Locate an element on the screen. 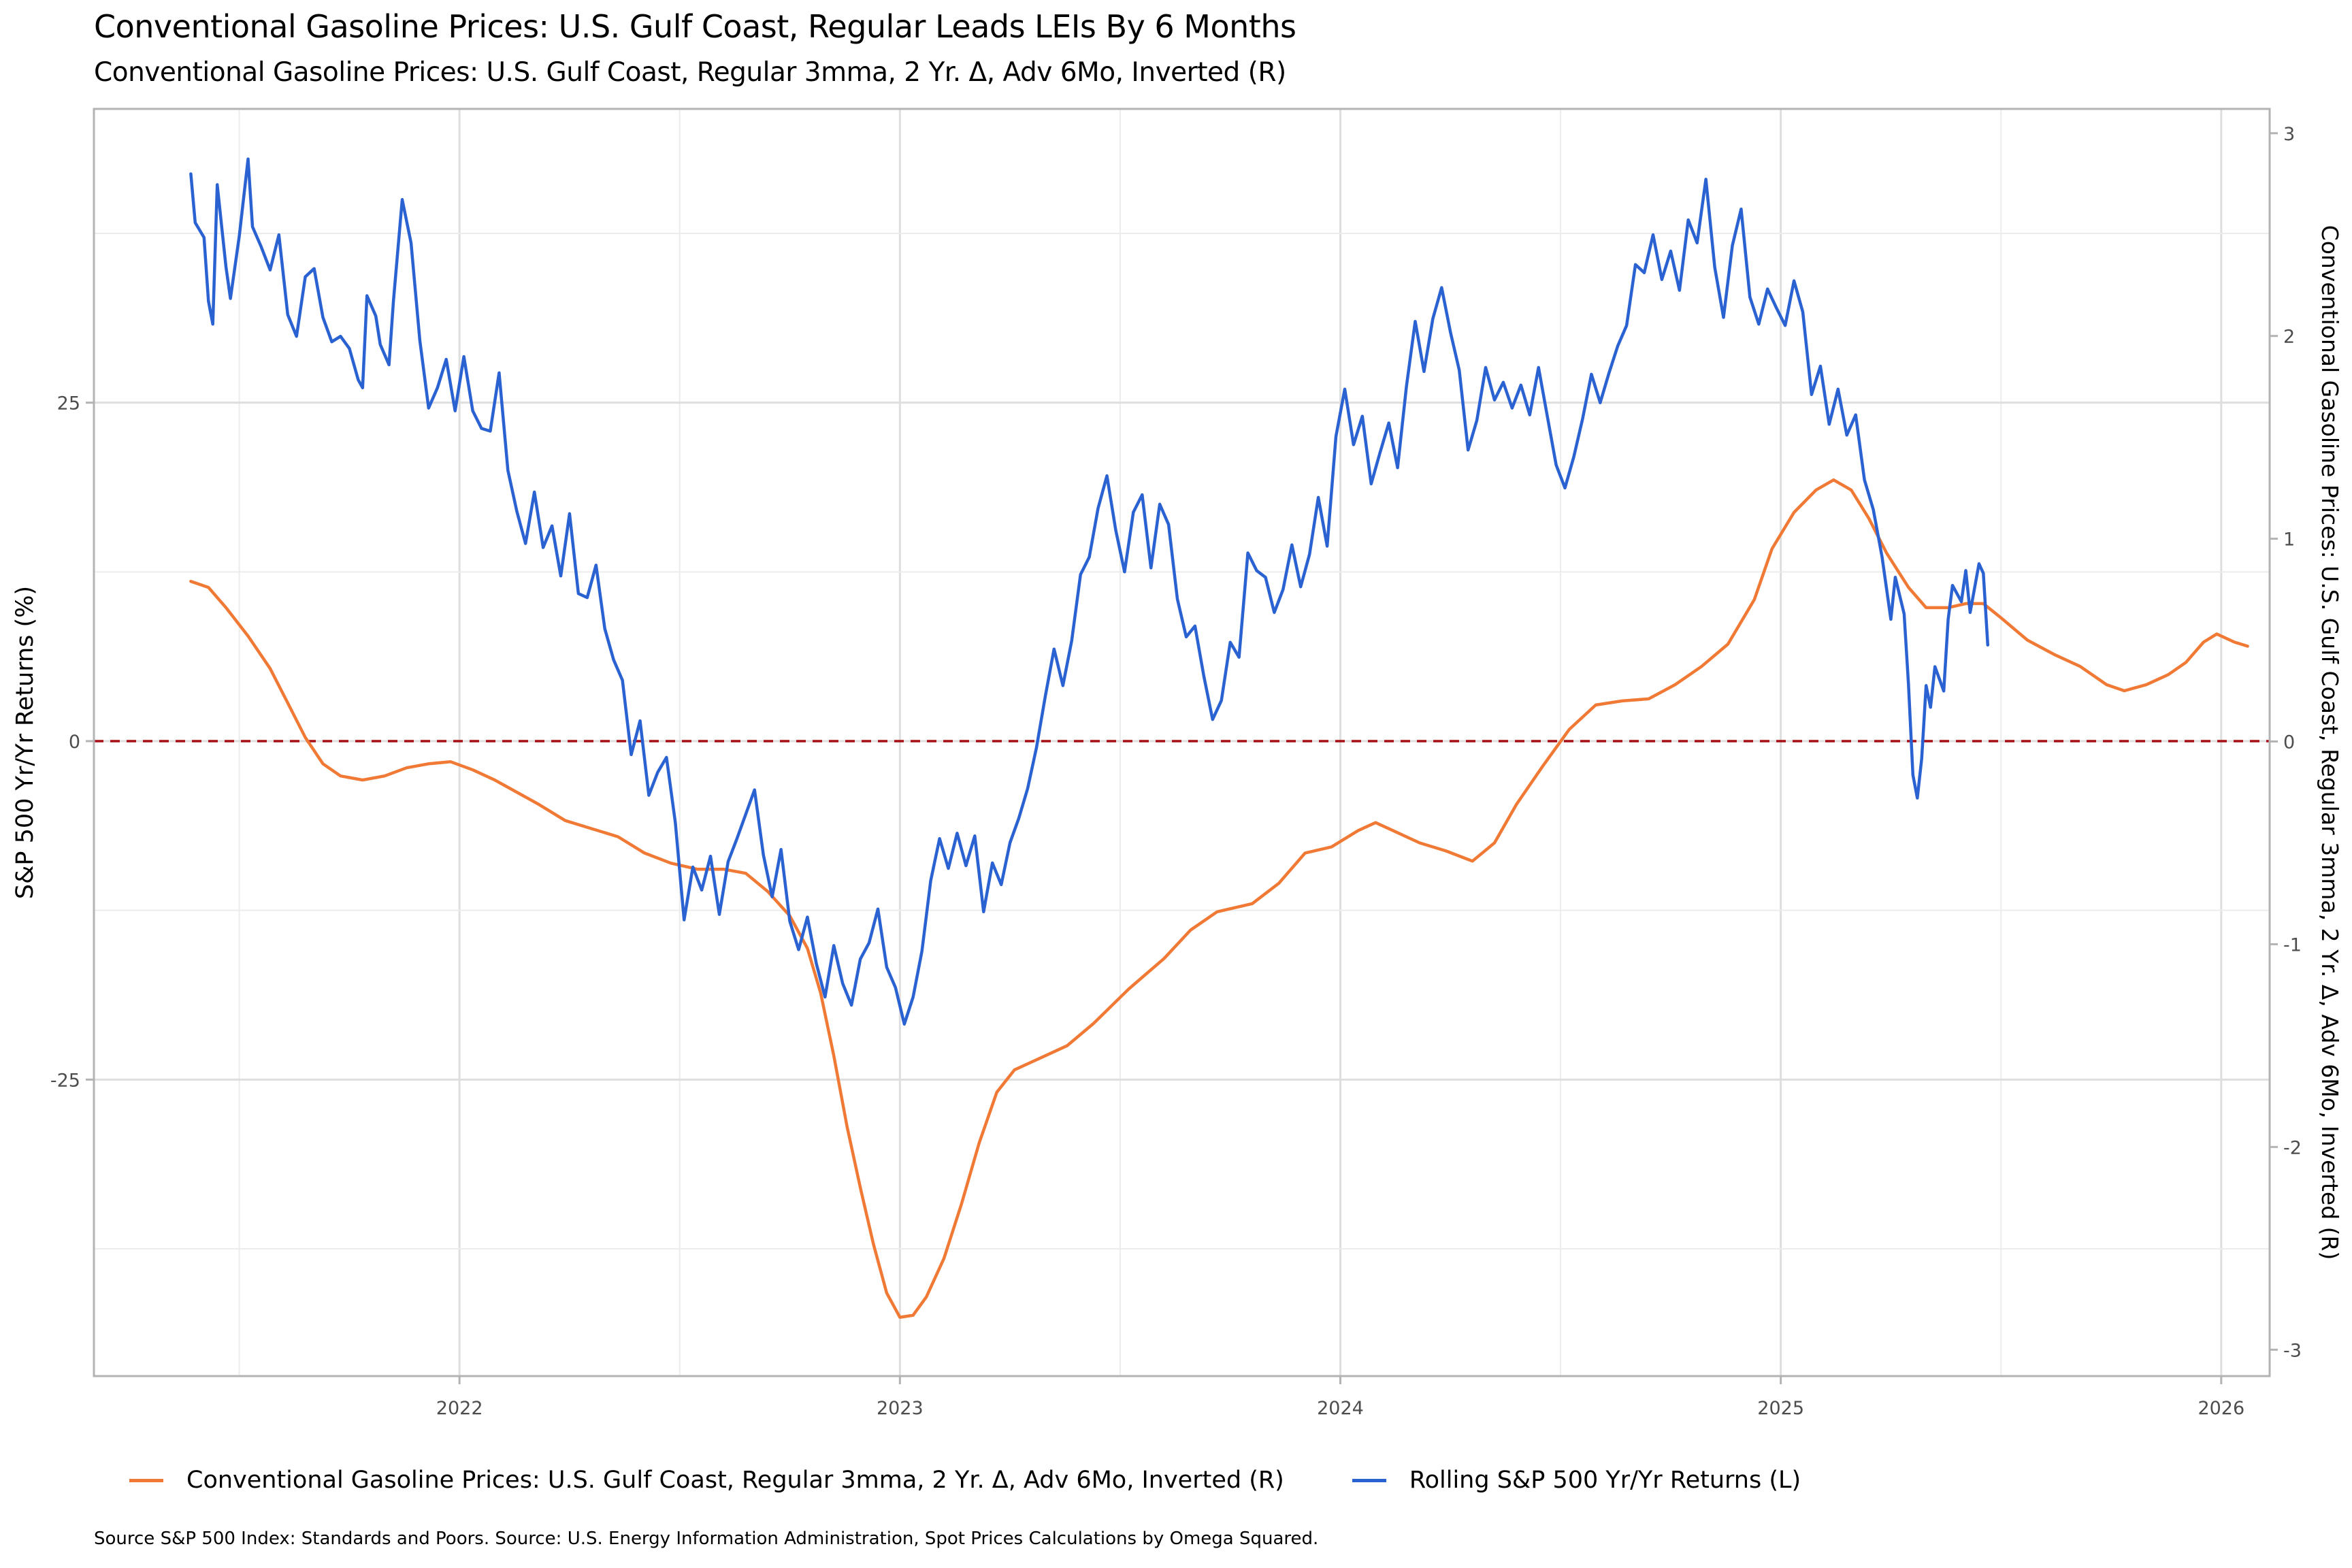 The image size is (2352, 1568). y-left-tick-label: 0 is located at coordinates (75, 742).